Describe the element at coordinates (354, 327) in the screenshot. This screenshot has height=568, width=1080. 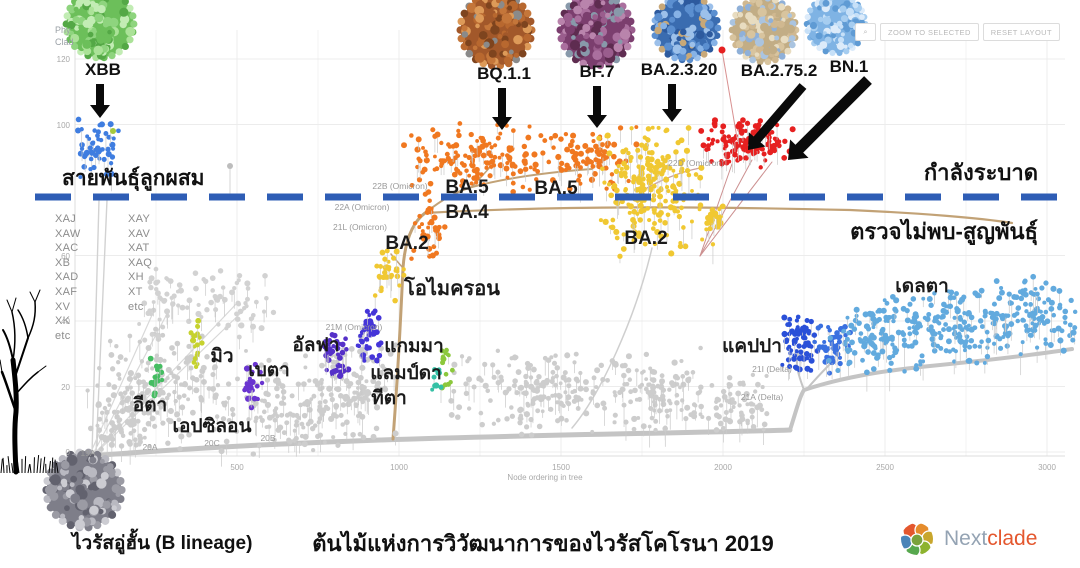
I see `clade-annotation-4: 21M (Omicron)` at that location.